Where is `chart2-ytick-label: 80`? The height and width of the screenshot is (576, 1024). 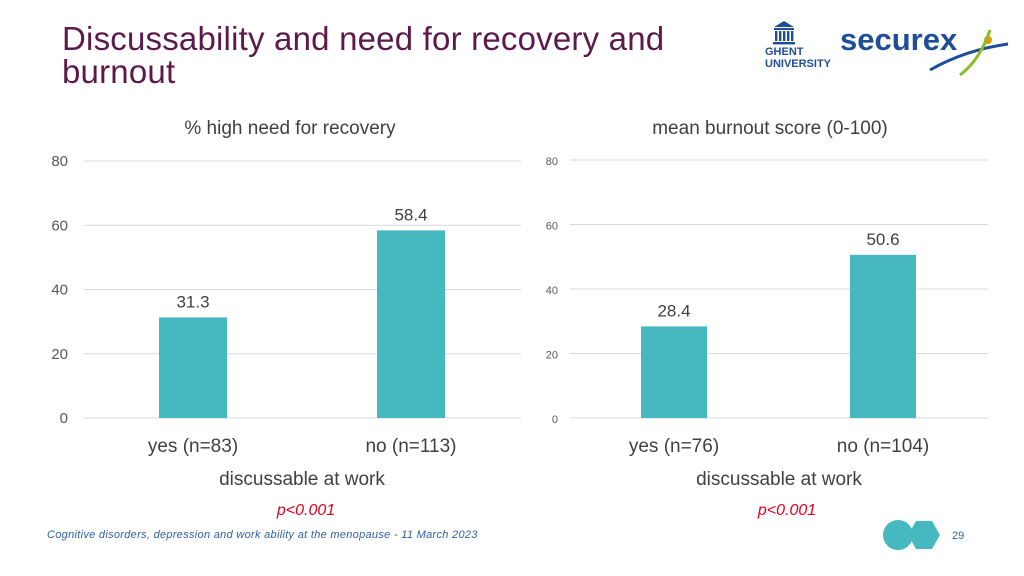 chart2-ytick-label: 80 is located at coordinates (552, 162).